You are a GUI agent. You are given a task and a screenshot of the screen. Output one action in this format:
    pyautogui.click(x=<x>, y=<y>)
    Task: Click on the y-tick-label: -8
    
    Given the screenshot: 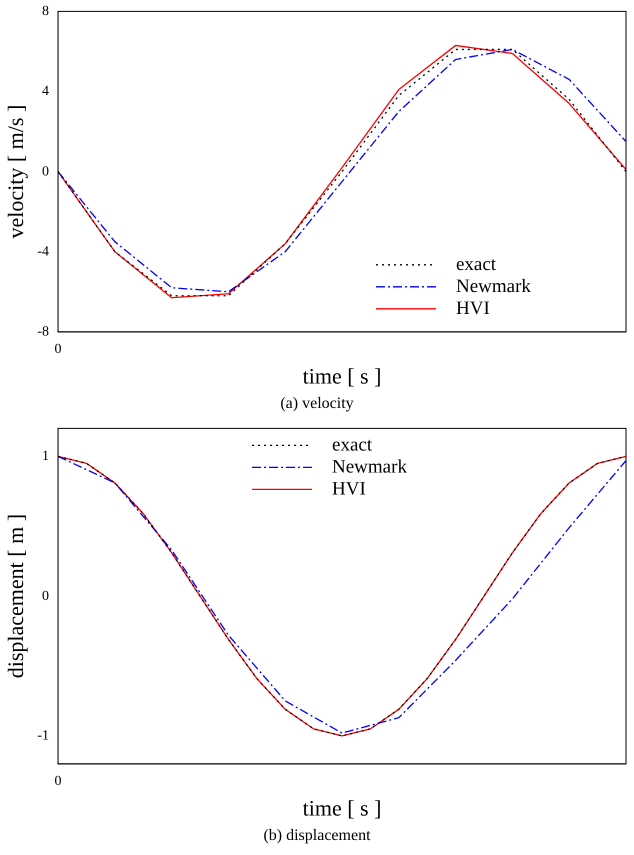 What is the action you would take?
    pyautogui.click(x=43, y=332)
    